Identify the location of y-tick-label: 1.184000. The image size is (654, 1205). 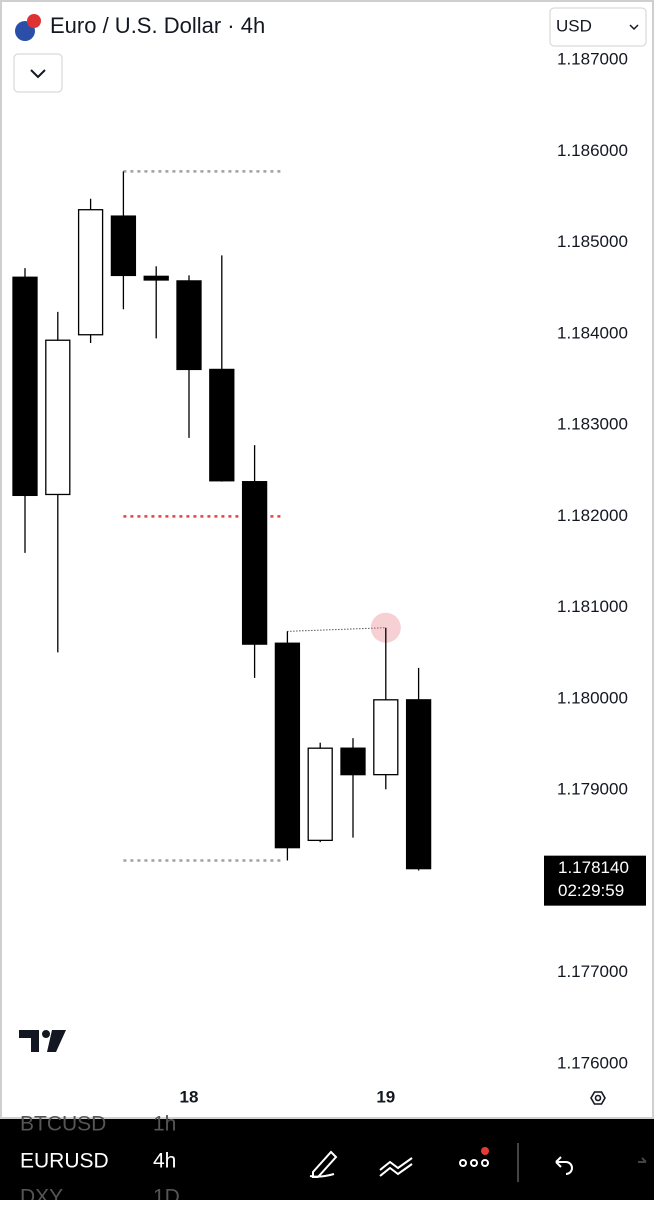
(592, 332).